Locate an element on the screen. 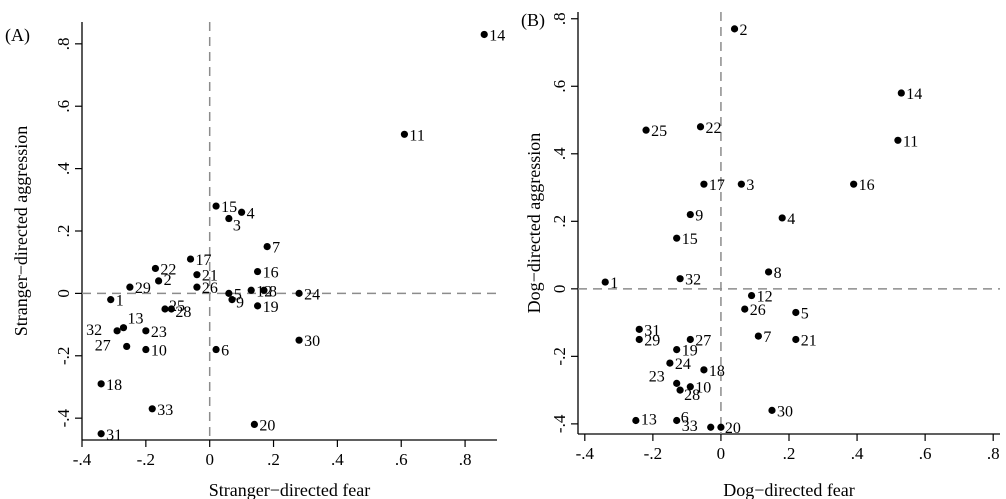  data-point-label-16: 16 is located at coordinates (271, 273).